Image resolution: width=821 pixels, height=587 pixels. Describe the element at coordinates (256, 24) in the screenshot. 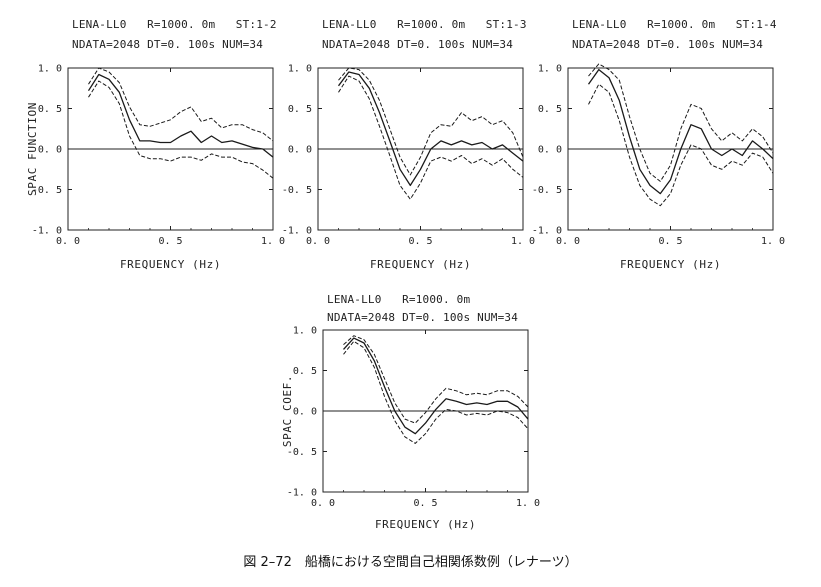

I see `station-pair-label: ST:1-2` at that location.